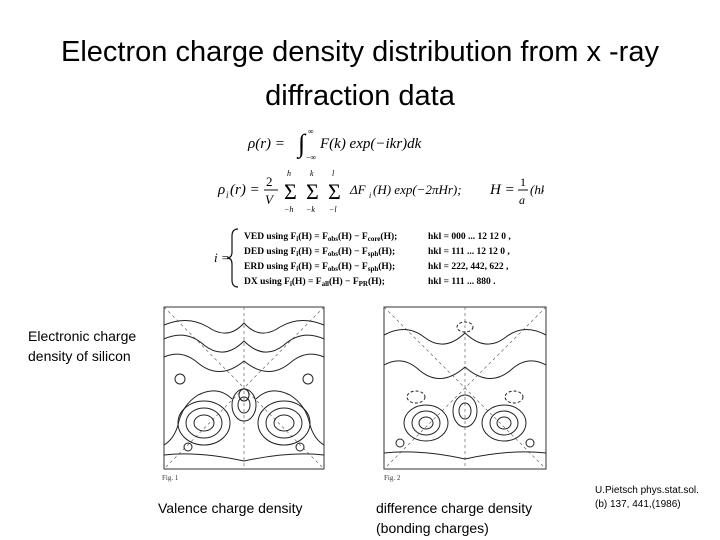 This screenshot has height=540, width=720. I want to click on svg-text: 1, so click(523, 182).